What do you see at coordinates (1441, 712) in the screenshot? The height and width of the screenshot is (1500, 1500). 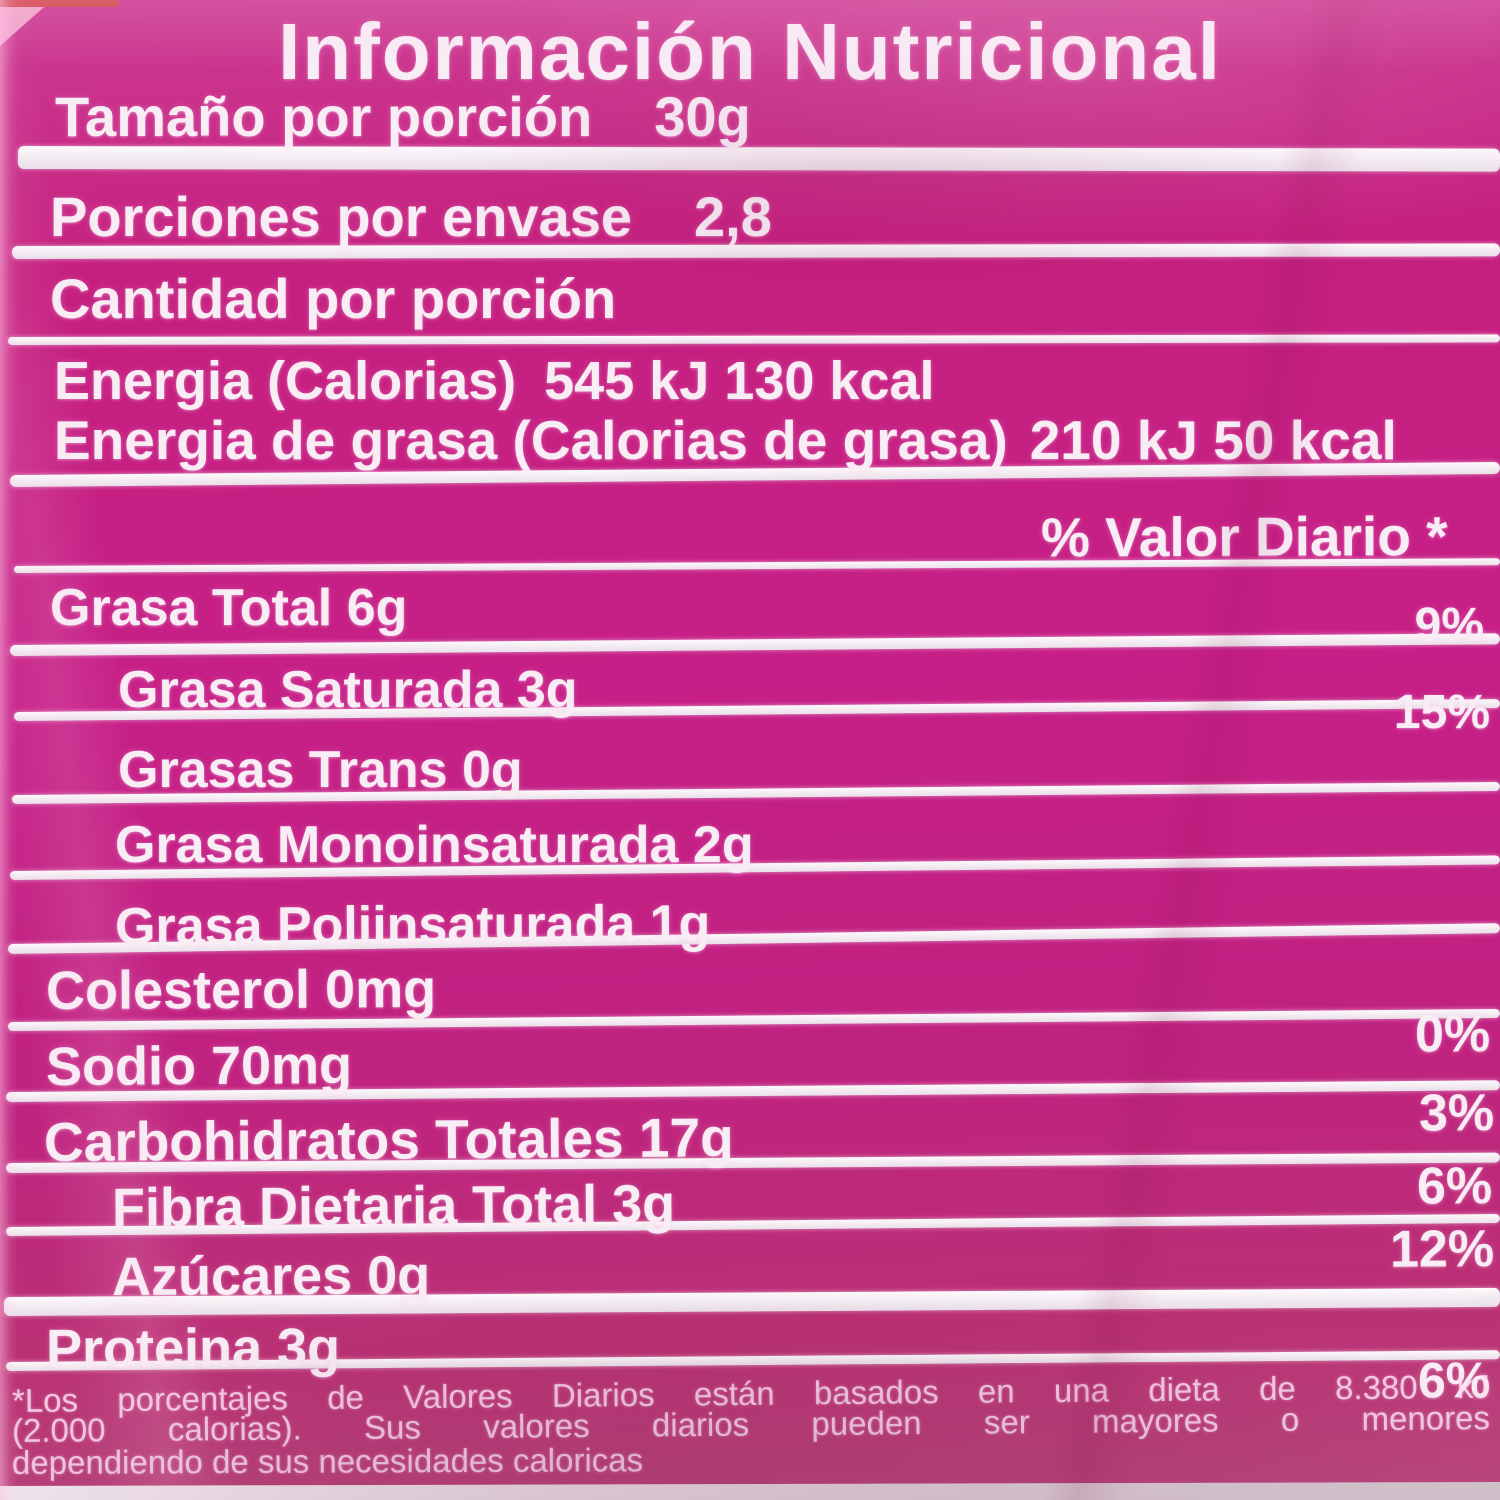 I see `daily-value-grasa-saturada: 15%` at bounding box center [1441, 712].